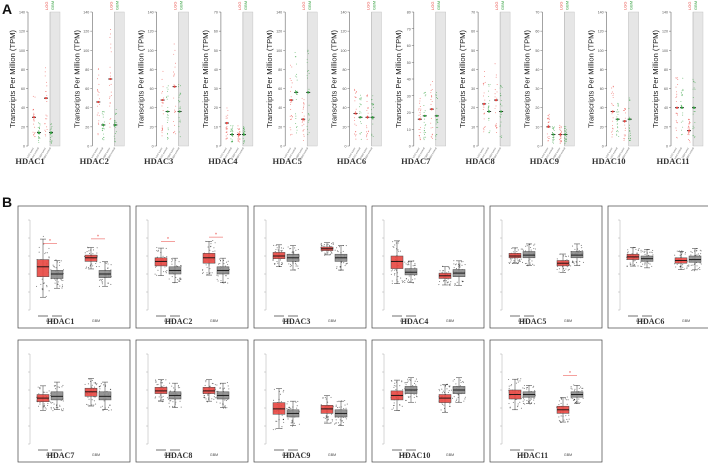 This screenshot has height=466, width=708. What do you see at coordinates (280, 70) in the screenshot?
I see `y-tick-label: 80` at bounding box center [280, 70].